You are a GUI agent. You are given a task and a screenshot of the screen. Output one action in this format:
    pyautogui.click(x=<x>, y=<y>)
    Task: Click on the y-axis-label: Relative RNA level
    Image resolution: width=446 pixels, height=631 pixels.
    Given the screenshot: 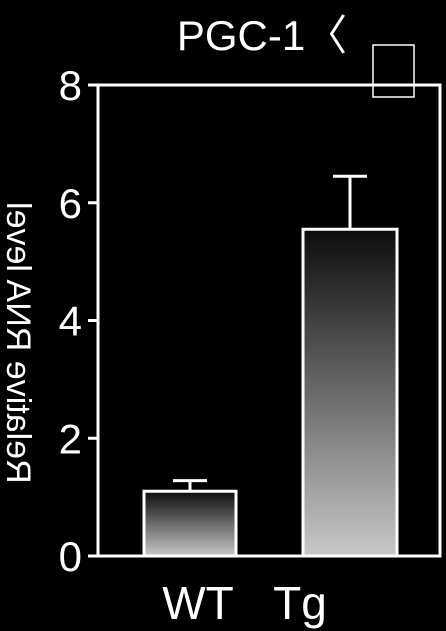 What is the action you would take?
    pyautogui.click(x=18, y=343)
    